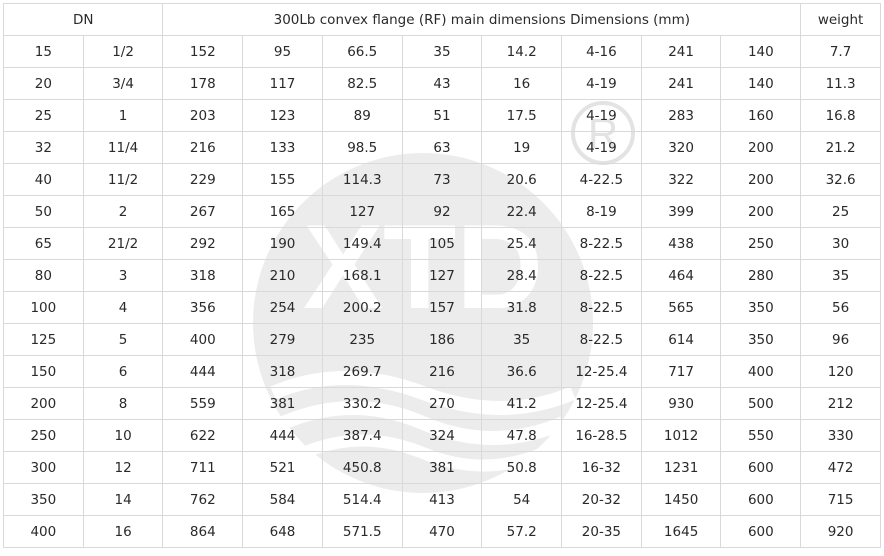 This screenshot has width=884, height=556. I want to click on table-cell: 123, so click(282, 115).